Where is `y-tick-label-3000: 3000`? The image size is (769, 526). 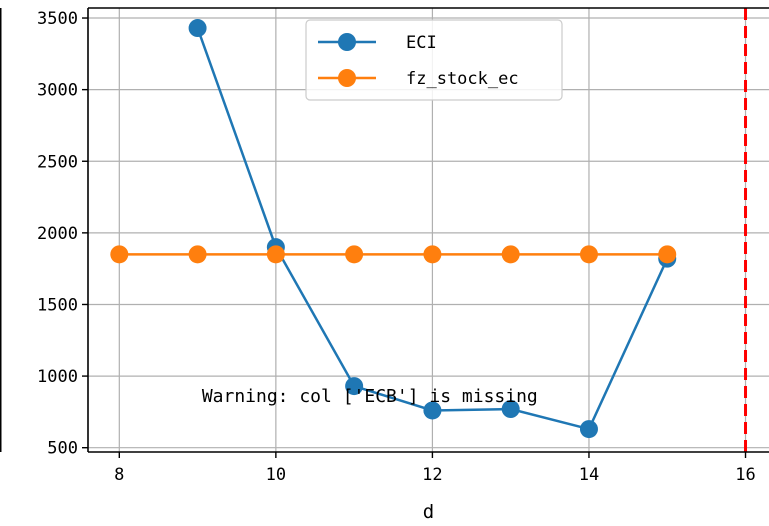 y-tick-label-3000: 3000 is located at coordinates (57, 91).